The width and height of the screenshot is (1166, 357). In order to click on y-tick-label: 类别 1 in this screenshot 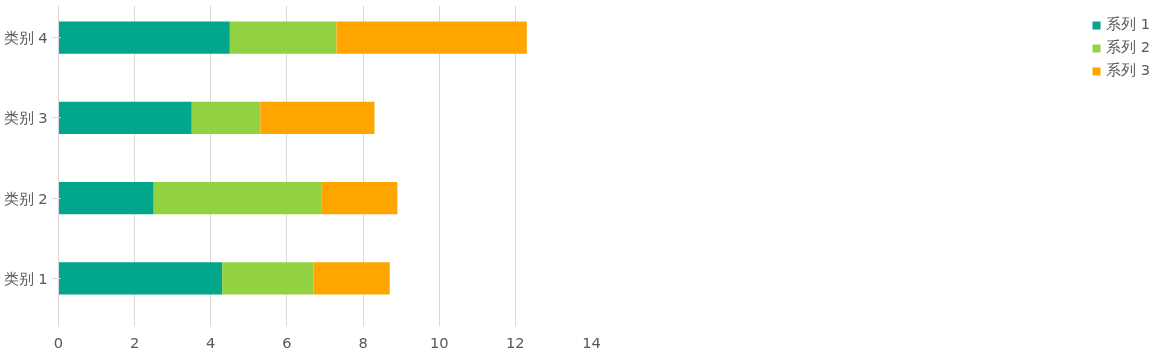, I will do `click(25, 278)`.